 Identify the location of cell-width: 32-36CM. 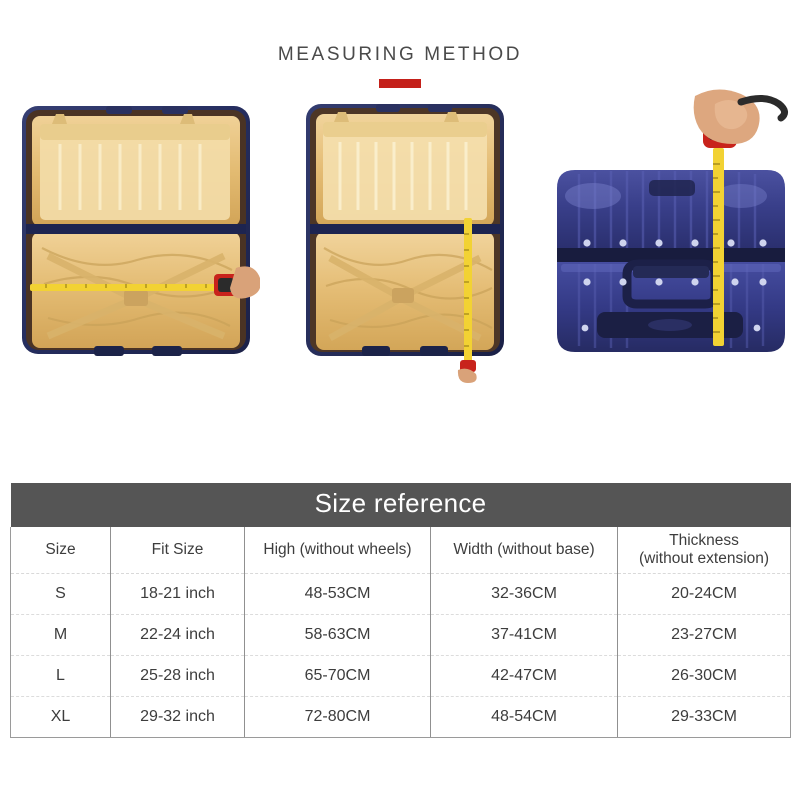
(524, 594).